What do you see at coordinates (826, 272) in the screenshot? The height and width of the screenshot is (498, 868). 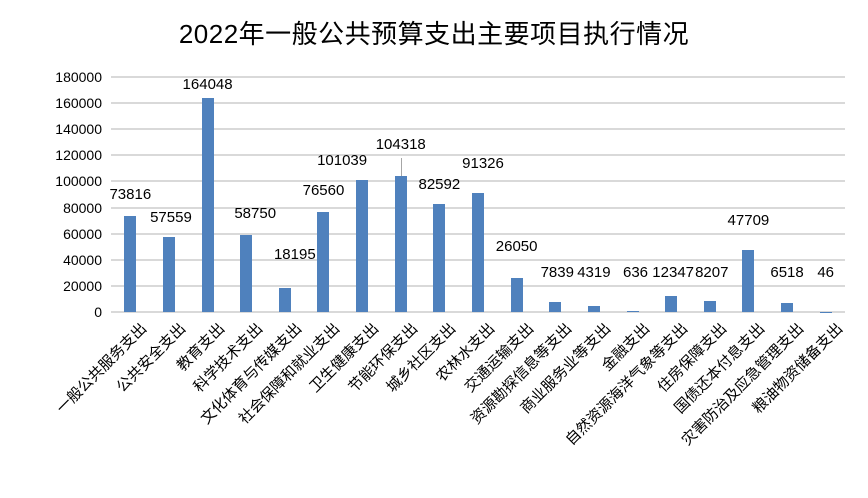 I see `data-label: 46` at bounding box center [826, 272].